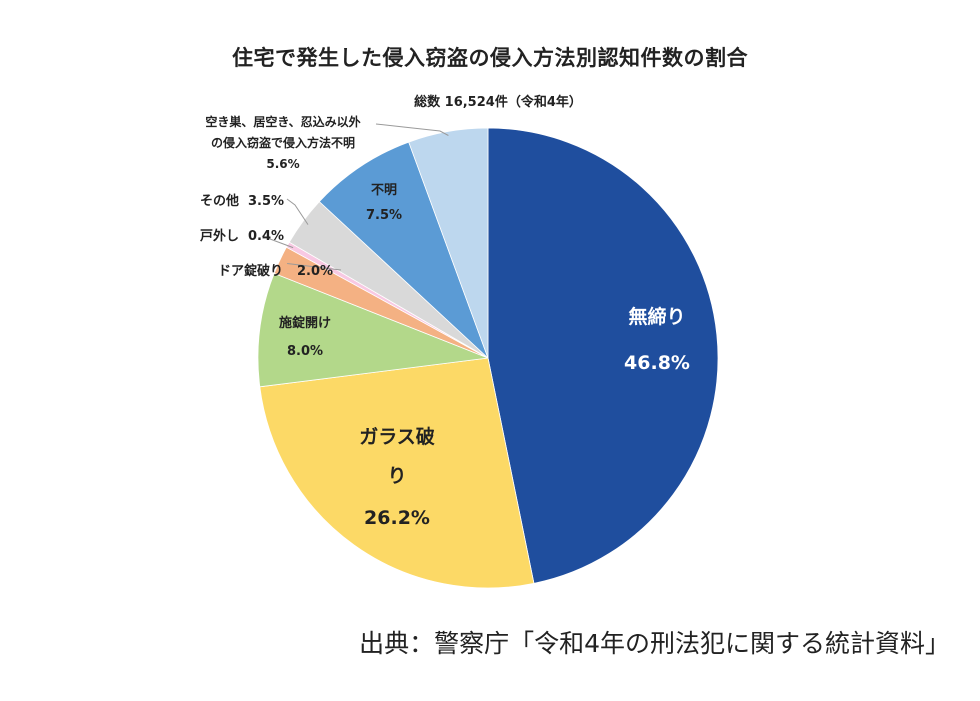 This screenshot has height=701, width=980. What do you see at coordinates (654, 643) in the screenshot?
I see `source-note: 出典：警察庁「令和4年の刑法犯に関する統計資料」` at bounding box center [654, 643].